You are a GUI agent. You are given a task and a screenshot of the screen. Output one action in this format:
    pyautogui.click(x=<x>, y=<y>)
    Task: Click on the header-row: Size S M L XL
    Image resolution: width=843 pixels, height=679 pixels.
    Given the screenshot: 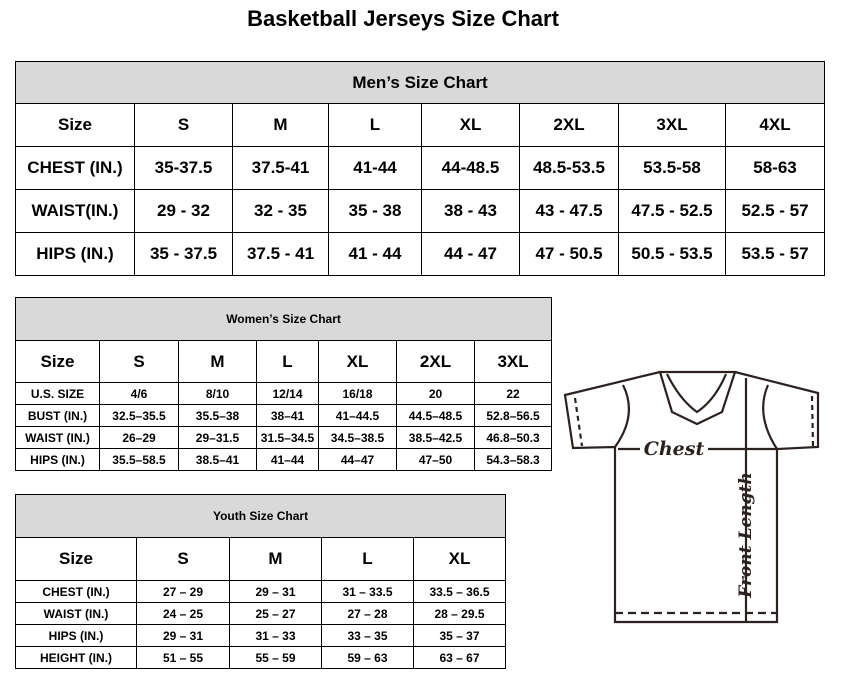 What is the action you would take?
    pyautogui.click(x=261, y=559)
    